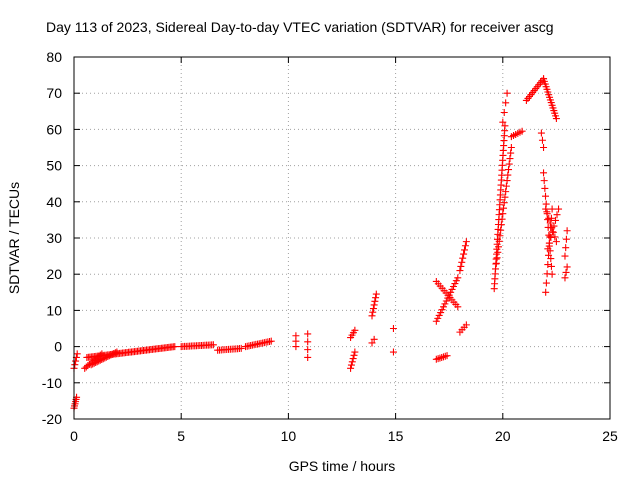 The image size is (640, 480). Describe the element at coordinates (610, 436) in the screenshot. I see `x-tick-label: 25` at that location.